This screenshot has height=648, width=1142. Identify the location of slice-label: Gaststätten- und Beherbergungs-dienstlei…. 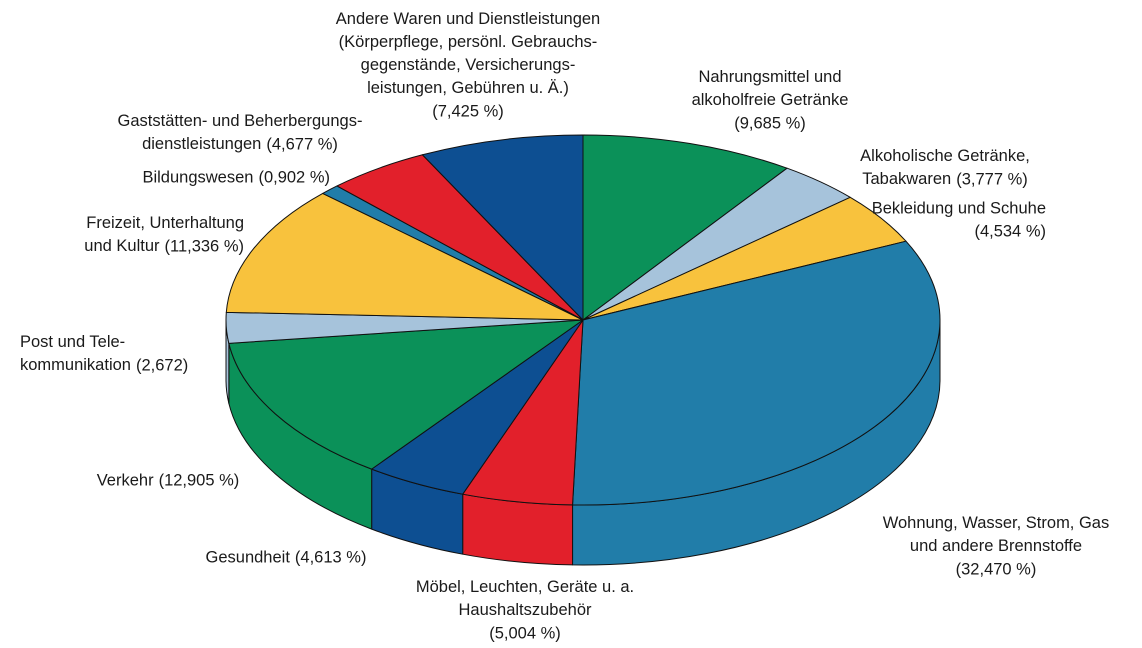
(240, 132).